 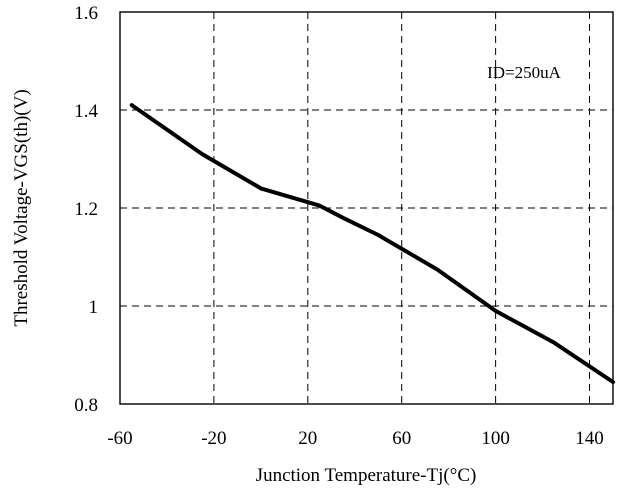 What do you see at coordinates (589, 438) in the screenshot?
I see `x-tick-label: 140` at bounding box center [589, 438].